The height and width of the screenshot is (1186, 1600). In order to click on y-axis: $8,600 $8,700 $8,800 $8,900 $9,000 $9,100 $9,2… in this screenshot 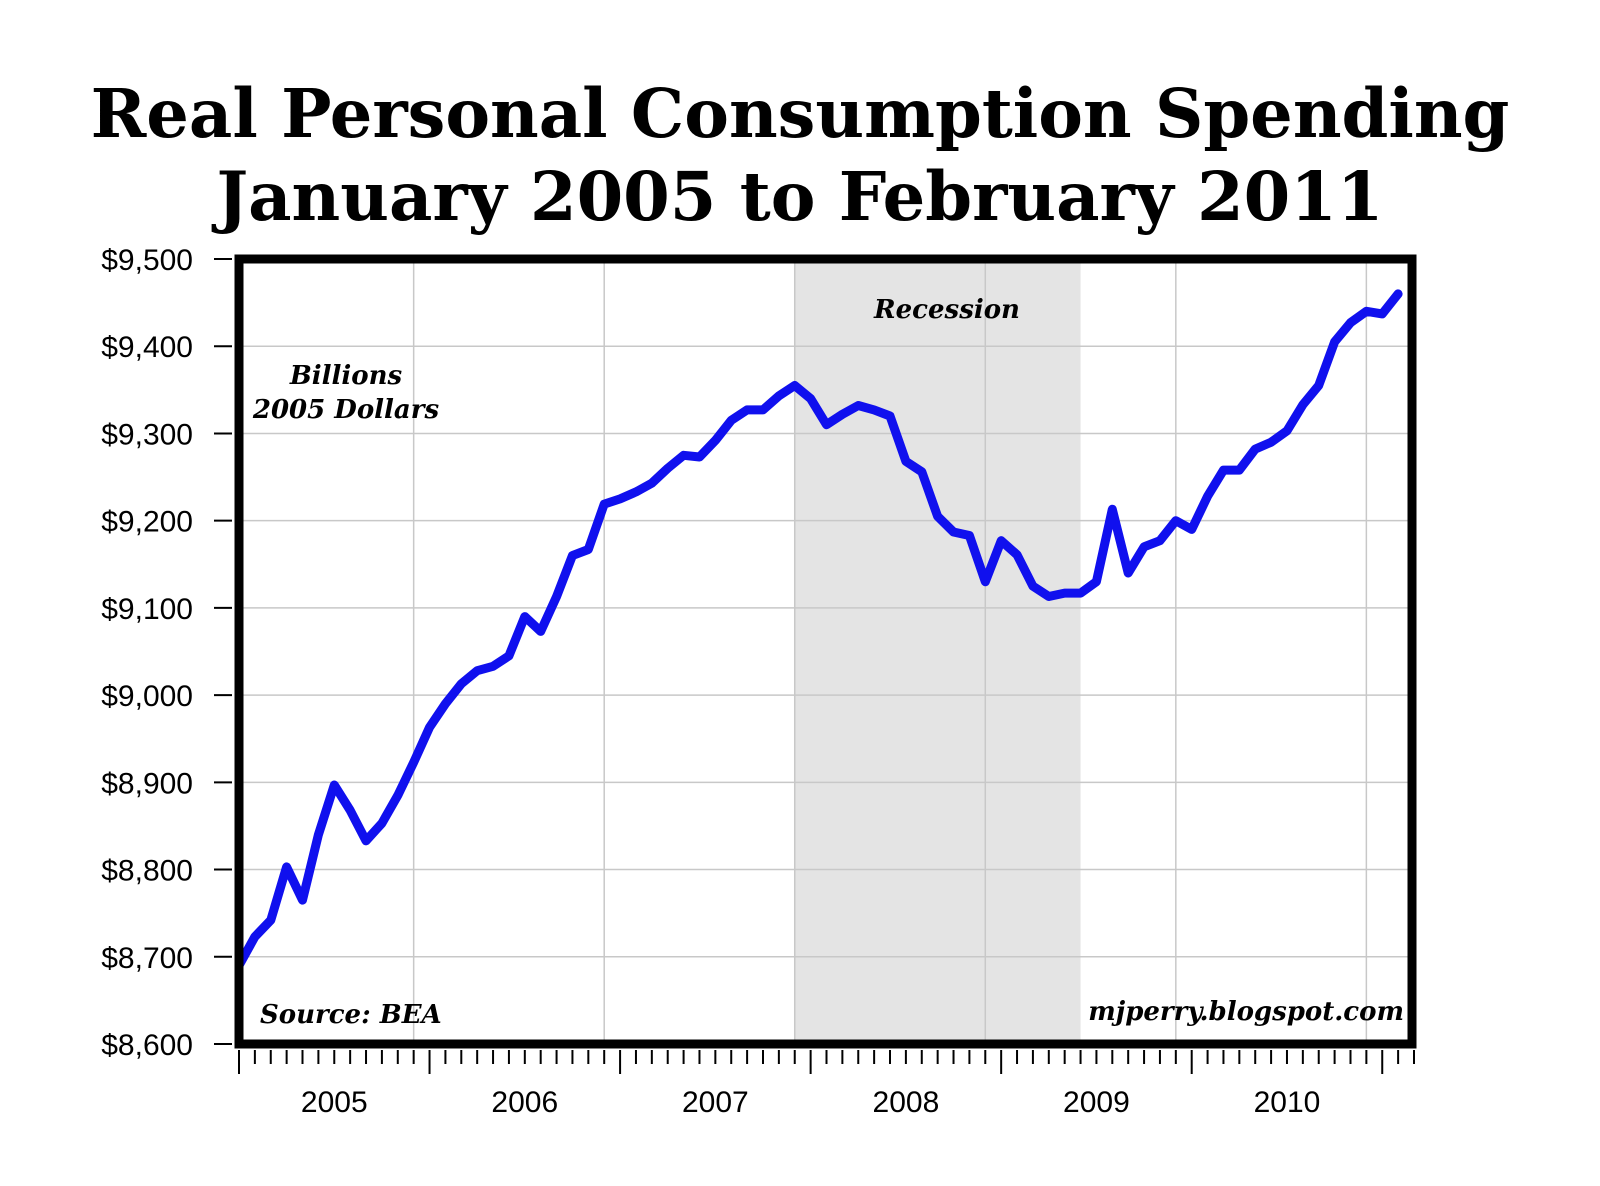, I will do `click(166, 653)`.